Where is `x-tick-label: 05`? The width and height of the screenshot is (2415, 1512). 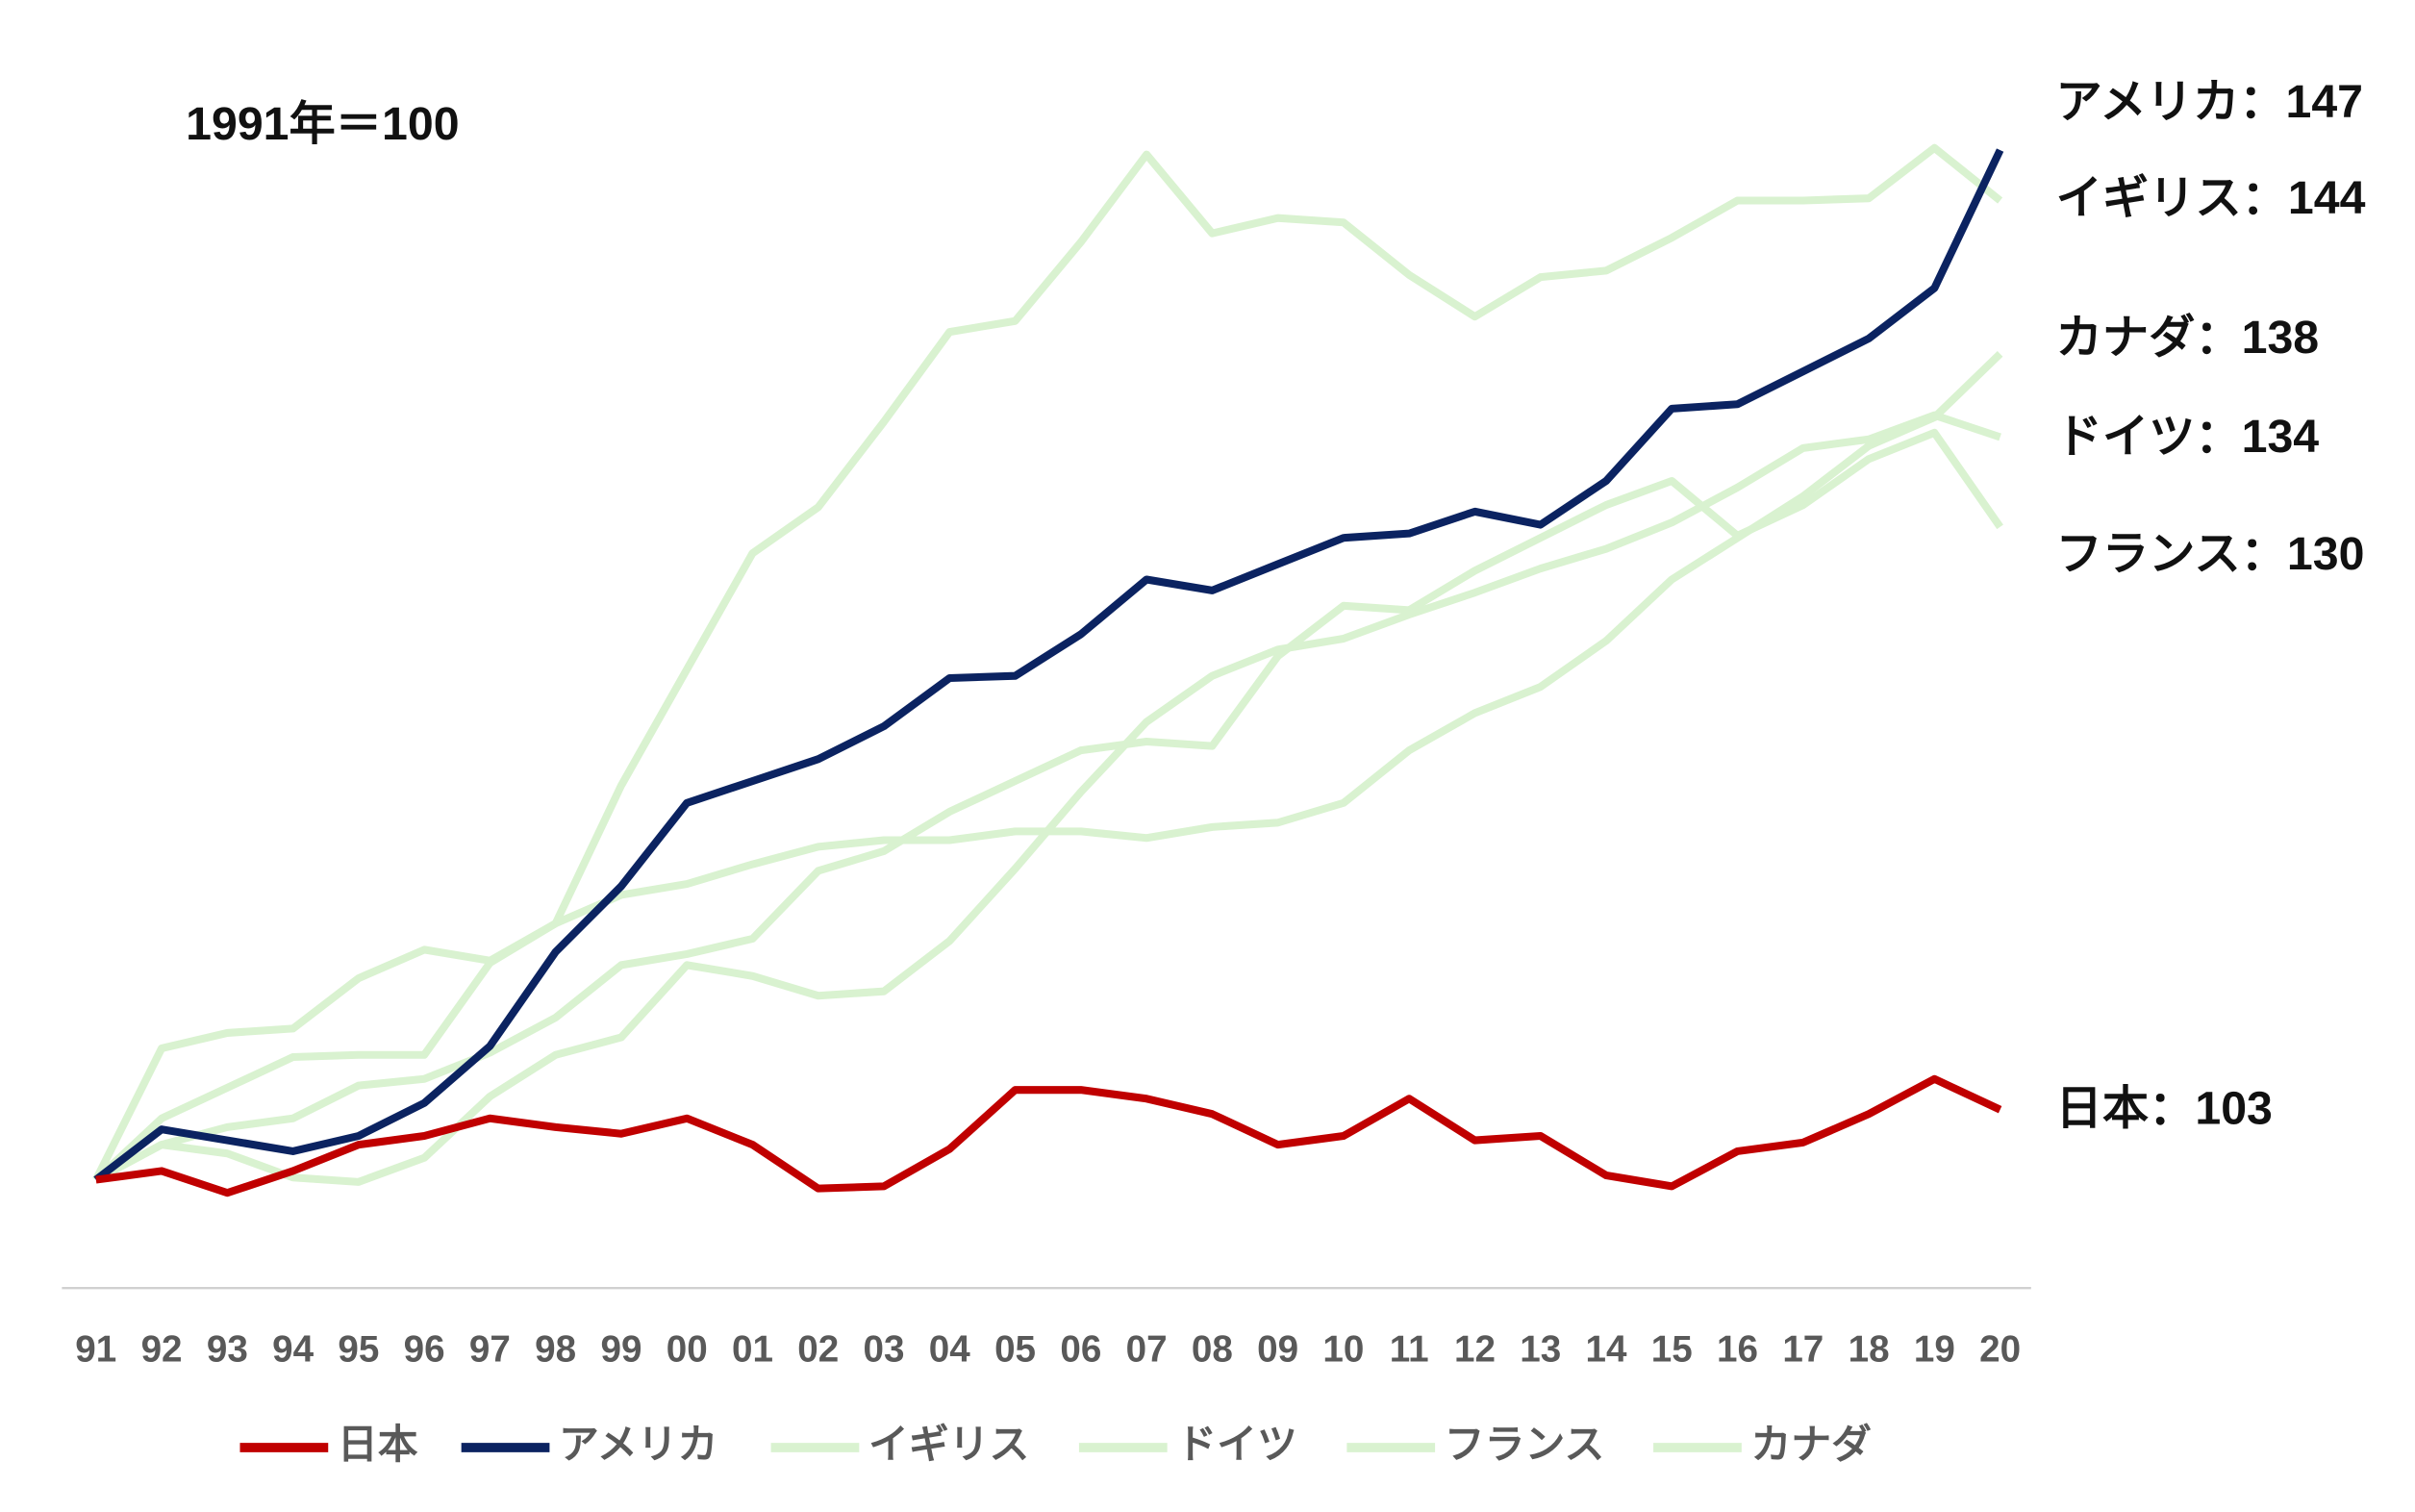 x-tick-label: 05 is located at coordinates (1015, 1349).